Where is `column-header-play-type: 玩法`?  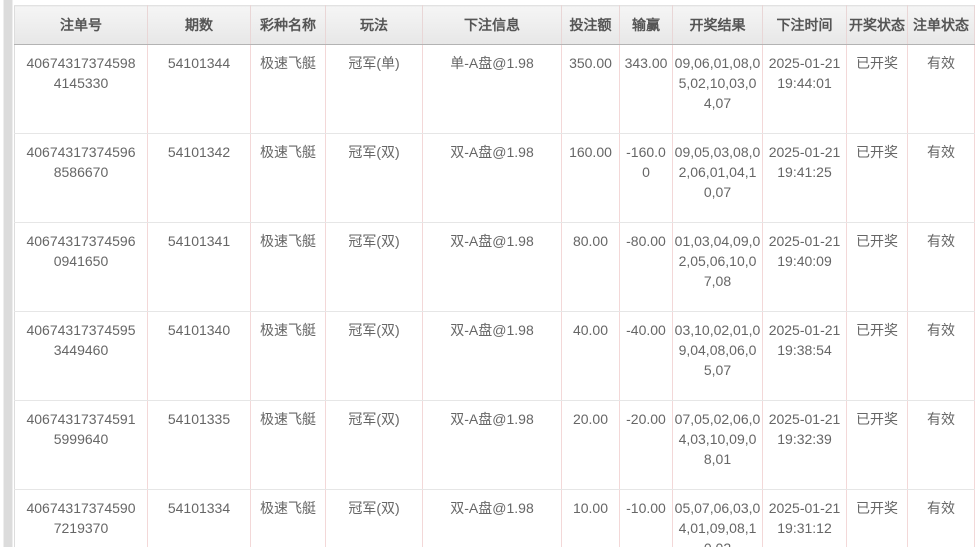 column-header-play-type: 玩法 is located at coordinates (374, 25).